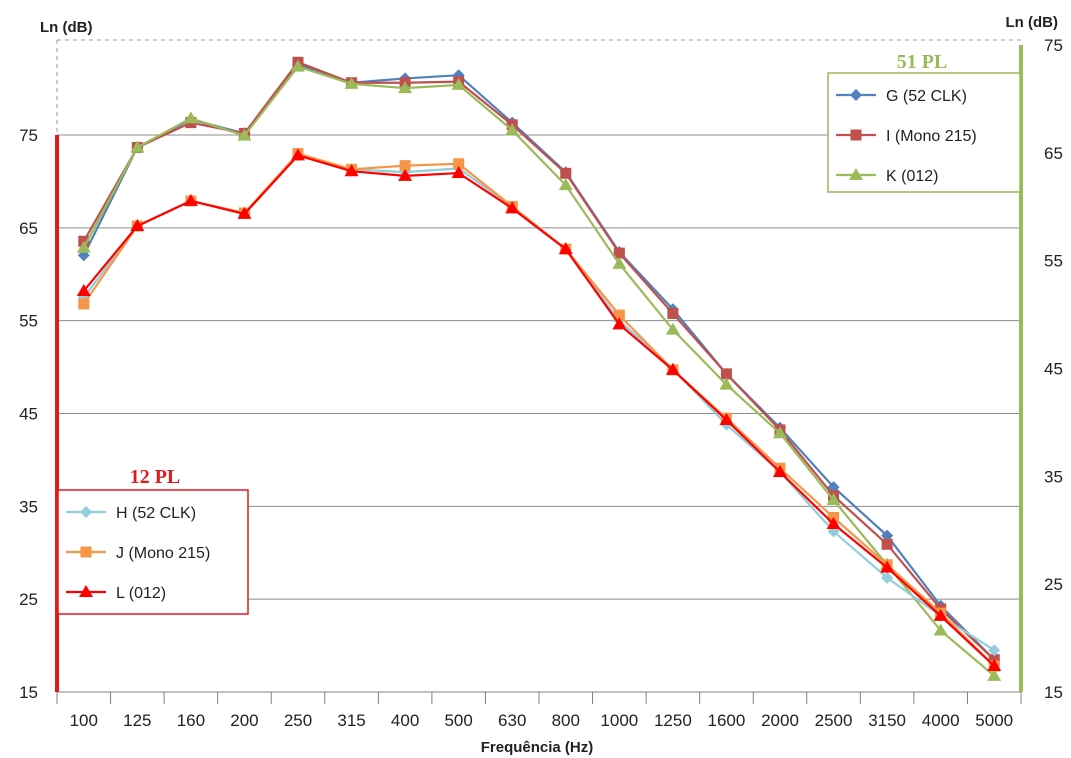 This screenshot has width=1071, height=758. I want to click on x-tick-label: 125, so click(137, 720).